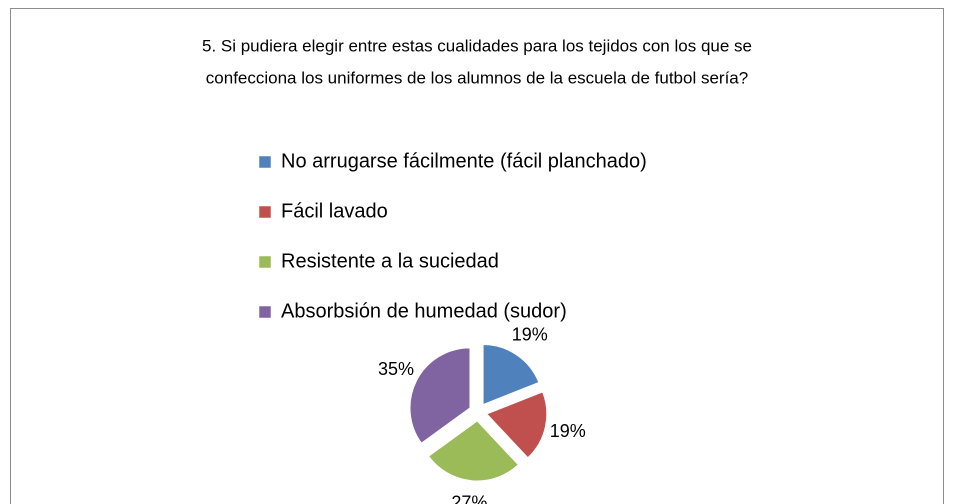  I want to click on legend-label: Resistente a la suciedad, so click(390, 261).